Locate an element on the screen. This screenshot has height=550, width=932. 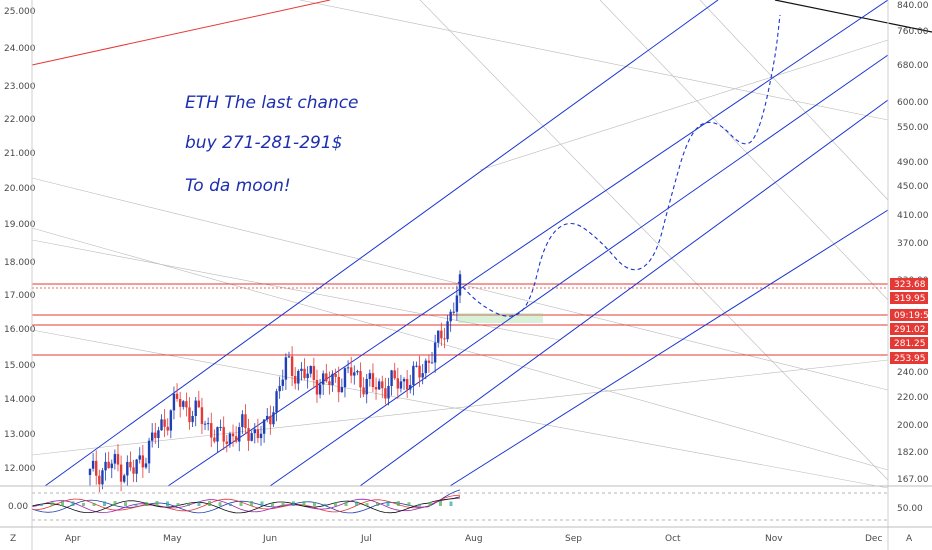
left-axis-tick: 21.000 is located at coordinates (20, 154).